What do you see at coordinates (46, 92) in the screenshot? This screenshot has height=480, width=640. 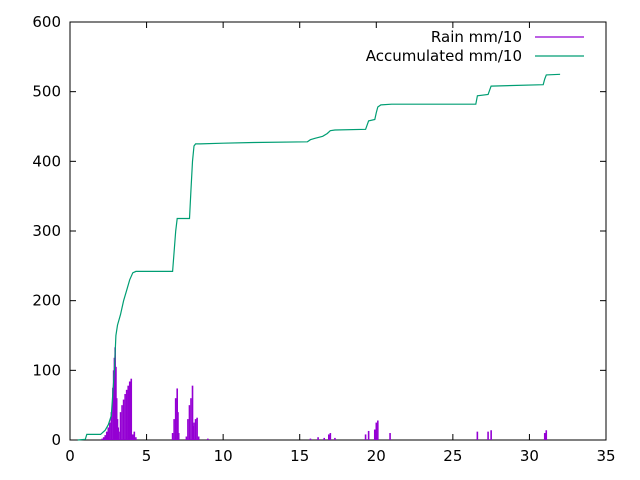 I see `y-tick-label: 500` at bounding box center [46, 92].